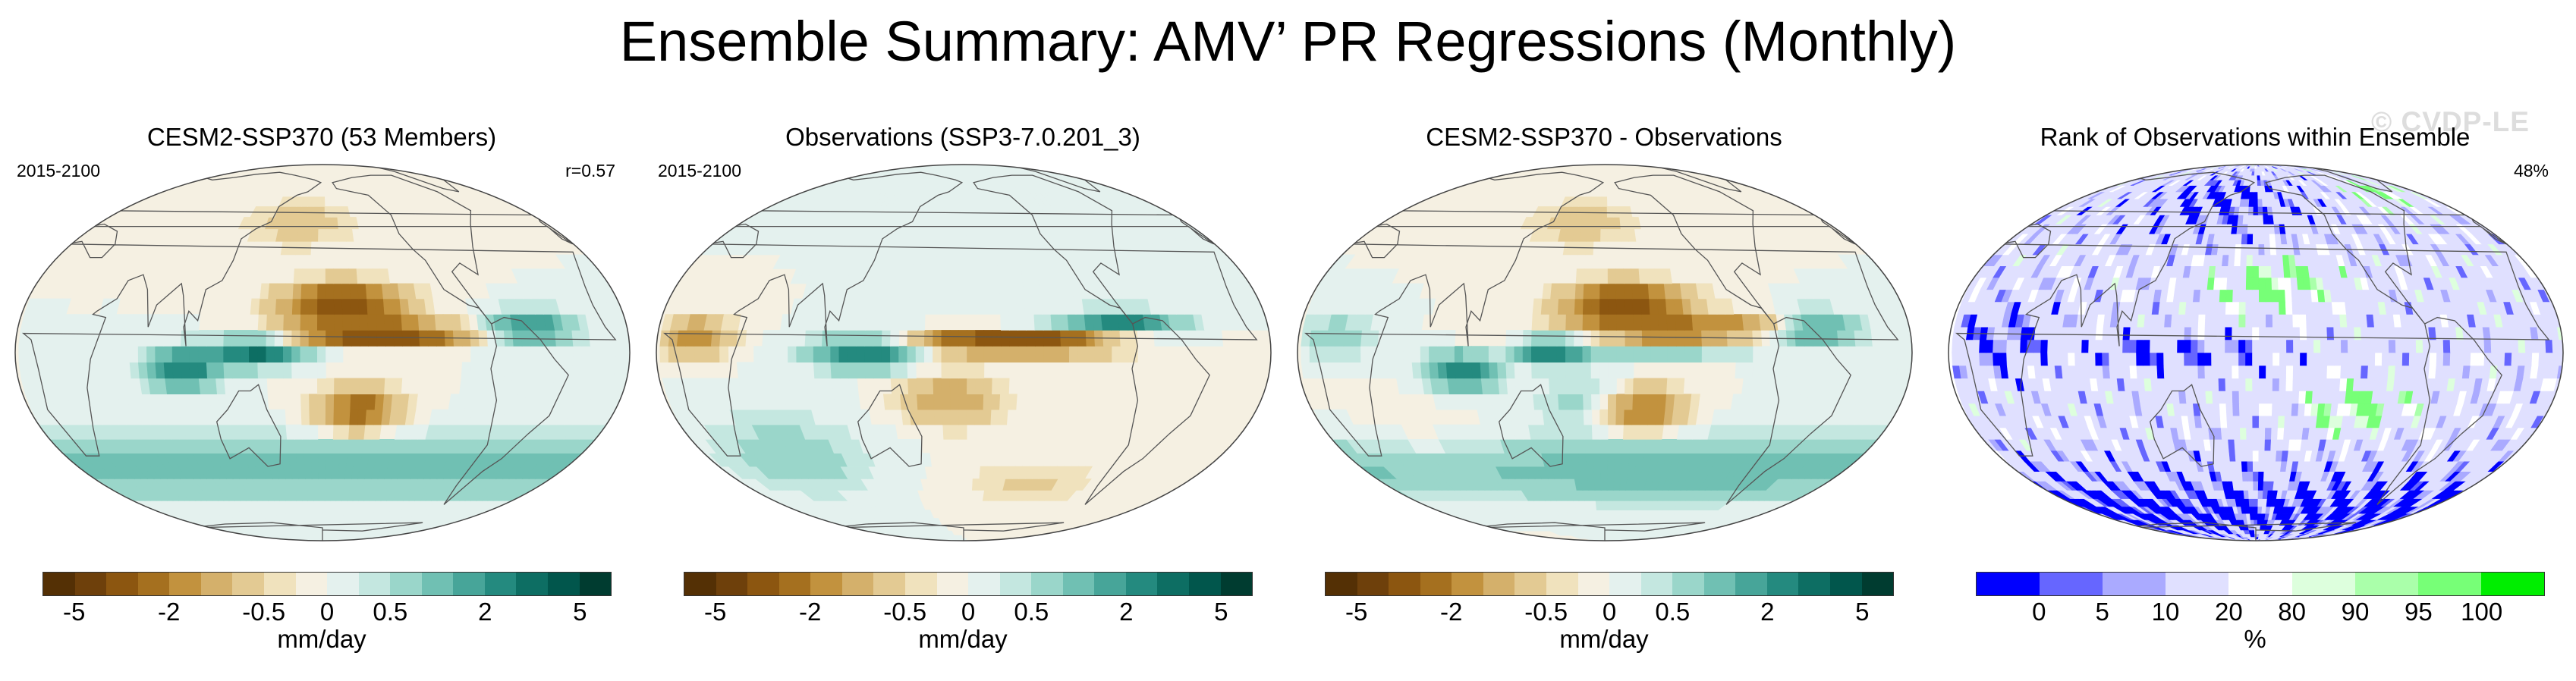 Image resolution: width=2576 pixels, height=681 pixels. What do you see at coordinates (1031, 612) in the screenshot?
I see `colorbar-tick-label: 0.5` at bounding box center [1031, 612].